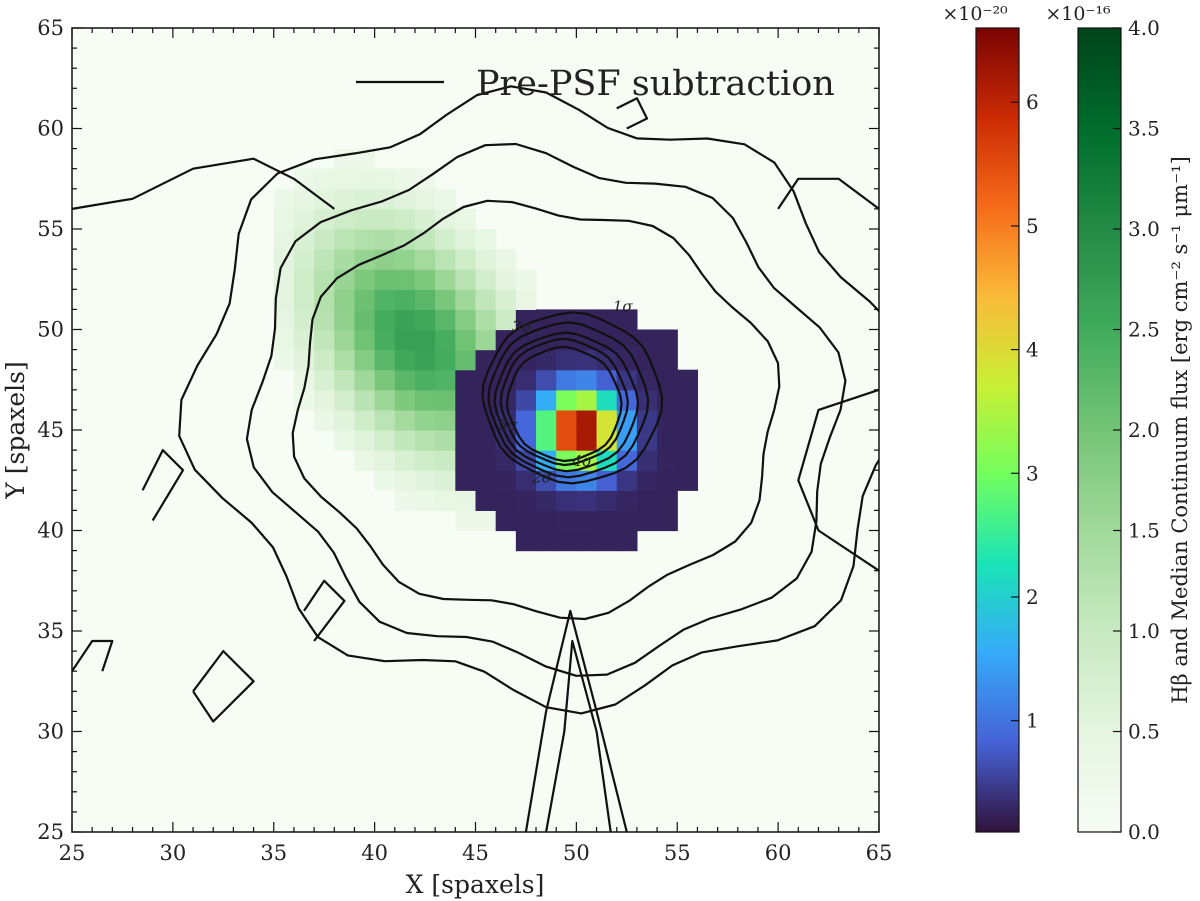 Image resolution: width=1200 pixels, height=901 pixels. Describe the element at coordinates (677, 853) in the screenshot. I see `x-tick-label: 55` at that location.